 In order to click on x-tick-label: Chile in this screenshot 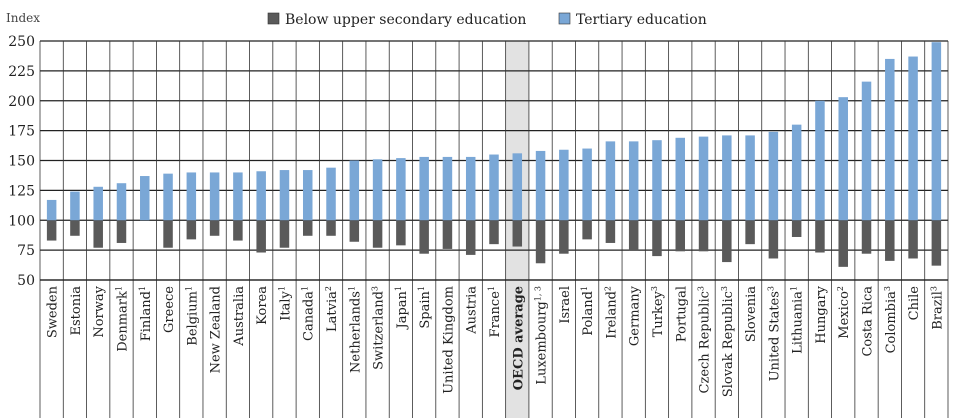, I will do `click(914, 303)`.